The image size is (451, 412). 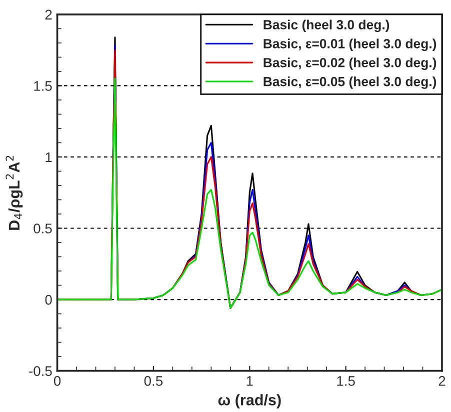 I want to click on y-axis-title: D$_{4}$/ρgL$^{2}$A$^{2}$, so click(x=14, y=193).